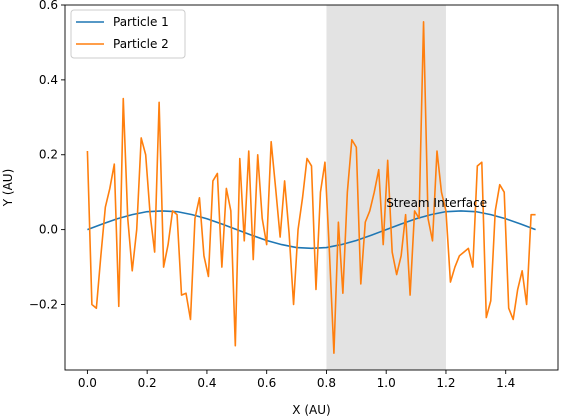  I want to click on annotation-label: Stream Interface, so click(436, 203).